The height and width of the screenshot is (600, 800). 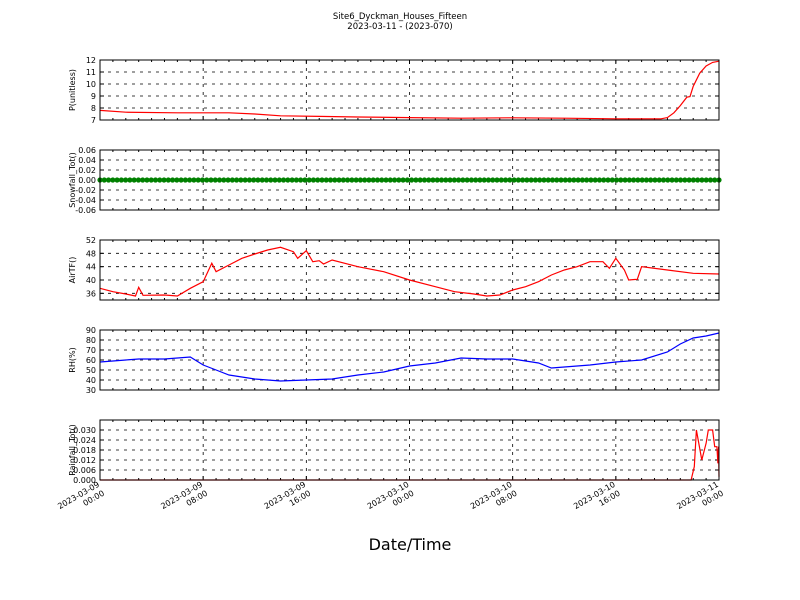 What do you see at coordinates (91, 293) in the screenshot?
I see `y-tick-label: 36` at bounding box center [91, 293].